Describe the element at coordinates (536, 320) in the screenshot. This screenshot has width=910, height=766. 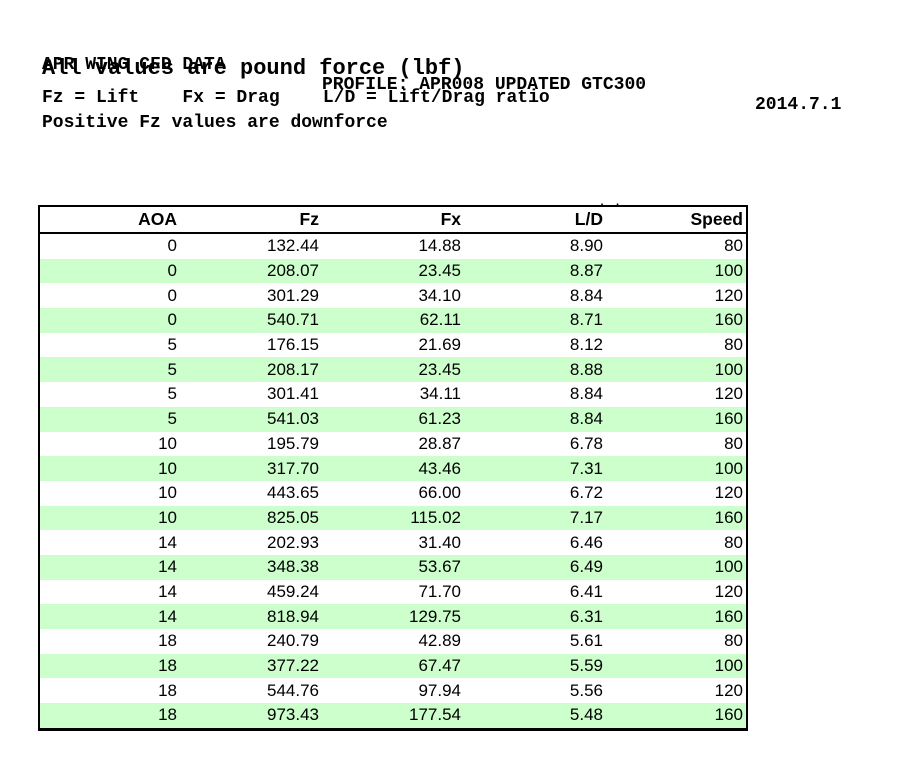
I see `table-cell: 8.71` at that location.